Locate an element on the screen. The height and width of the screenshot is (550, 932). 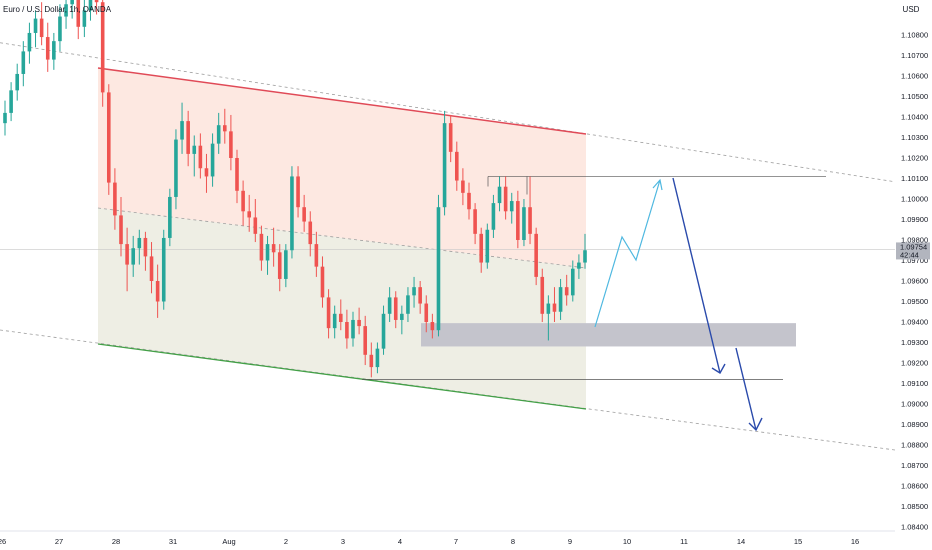
channel-resistance-line is located at coordinates (342, 101).